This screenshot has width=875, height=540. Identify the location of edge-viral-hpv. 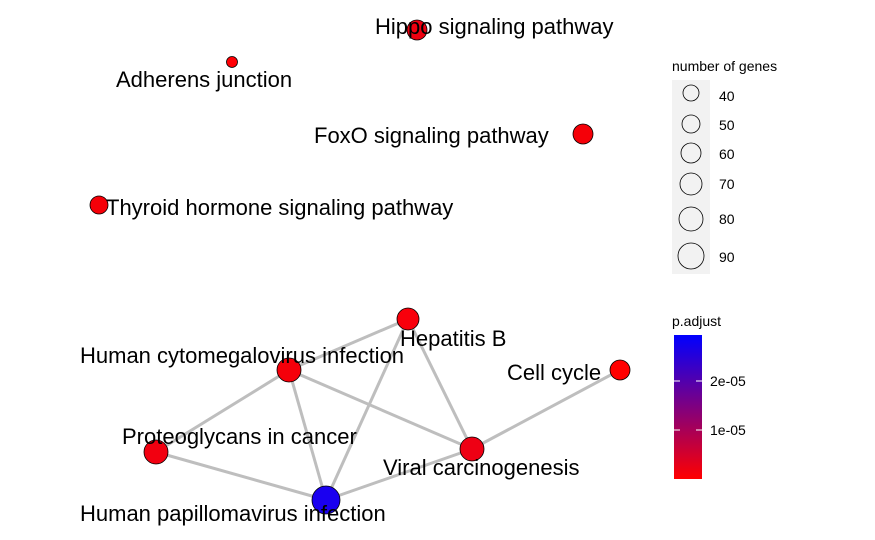
(399, 474).